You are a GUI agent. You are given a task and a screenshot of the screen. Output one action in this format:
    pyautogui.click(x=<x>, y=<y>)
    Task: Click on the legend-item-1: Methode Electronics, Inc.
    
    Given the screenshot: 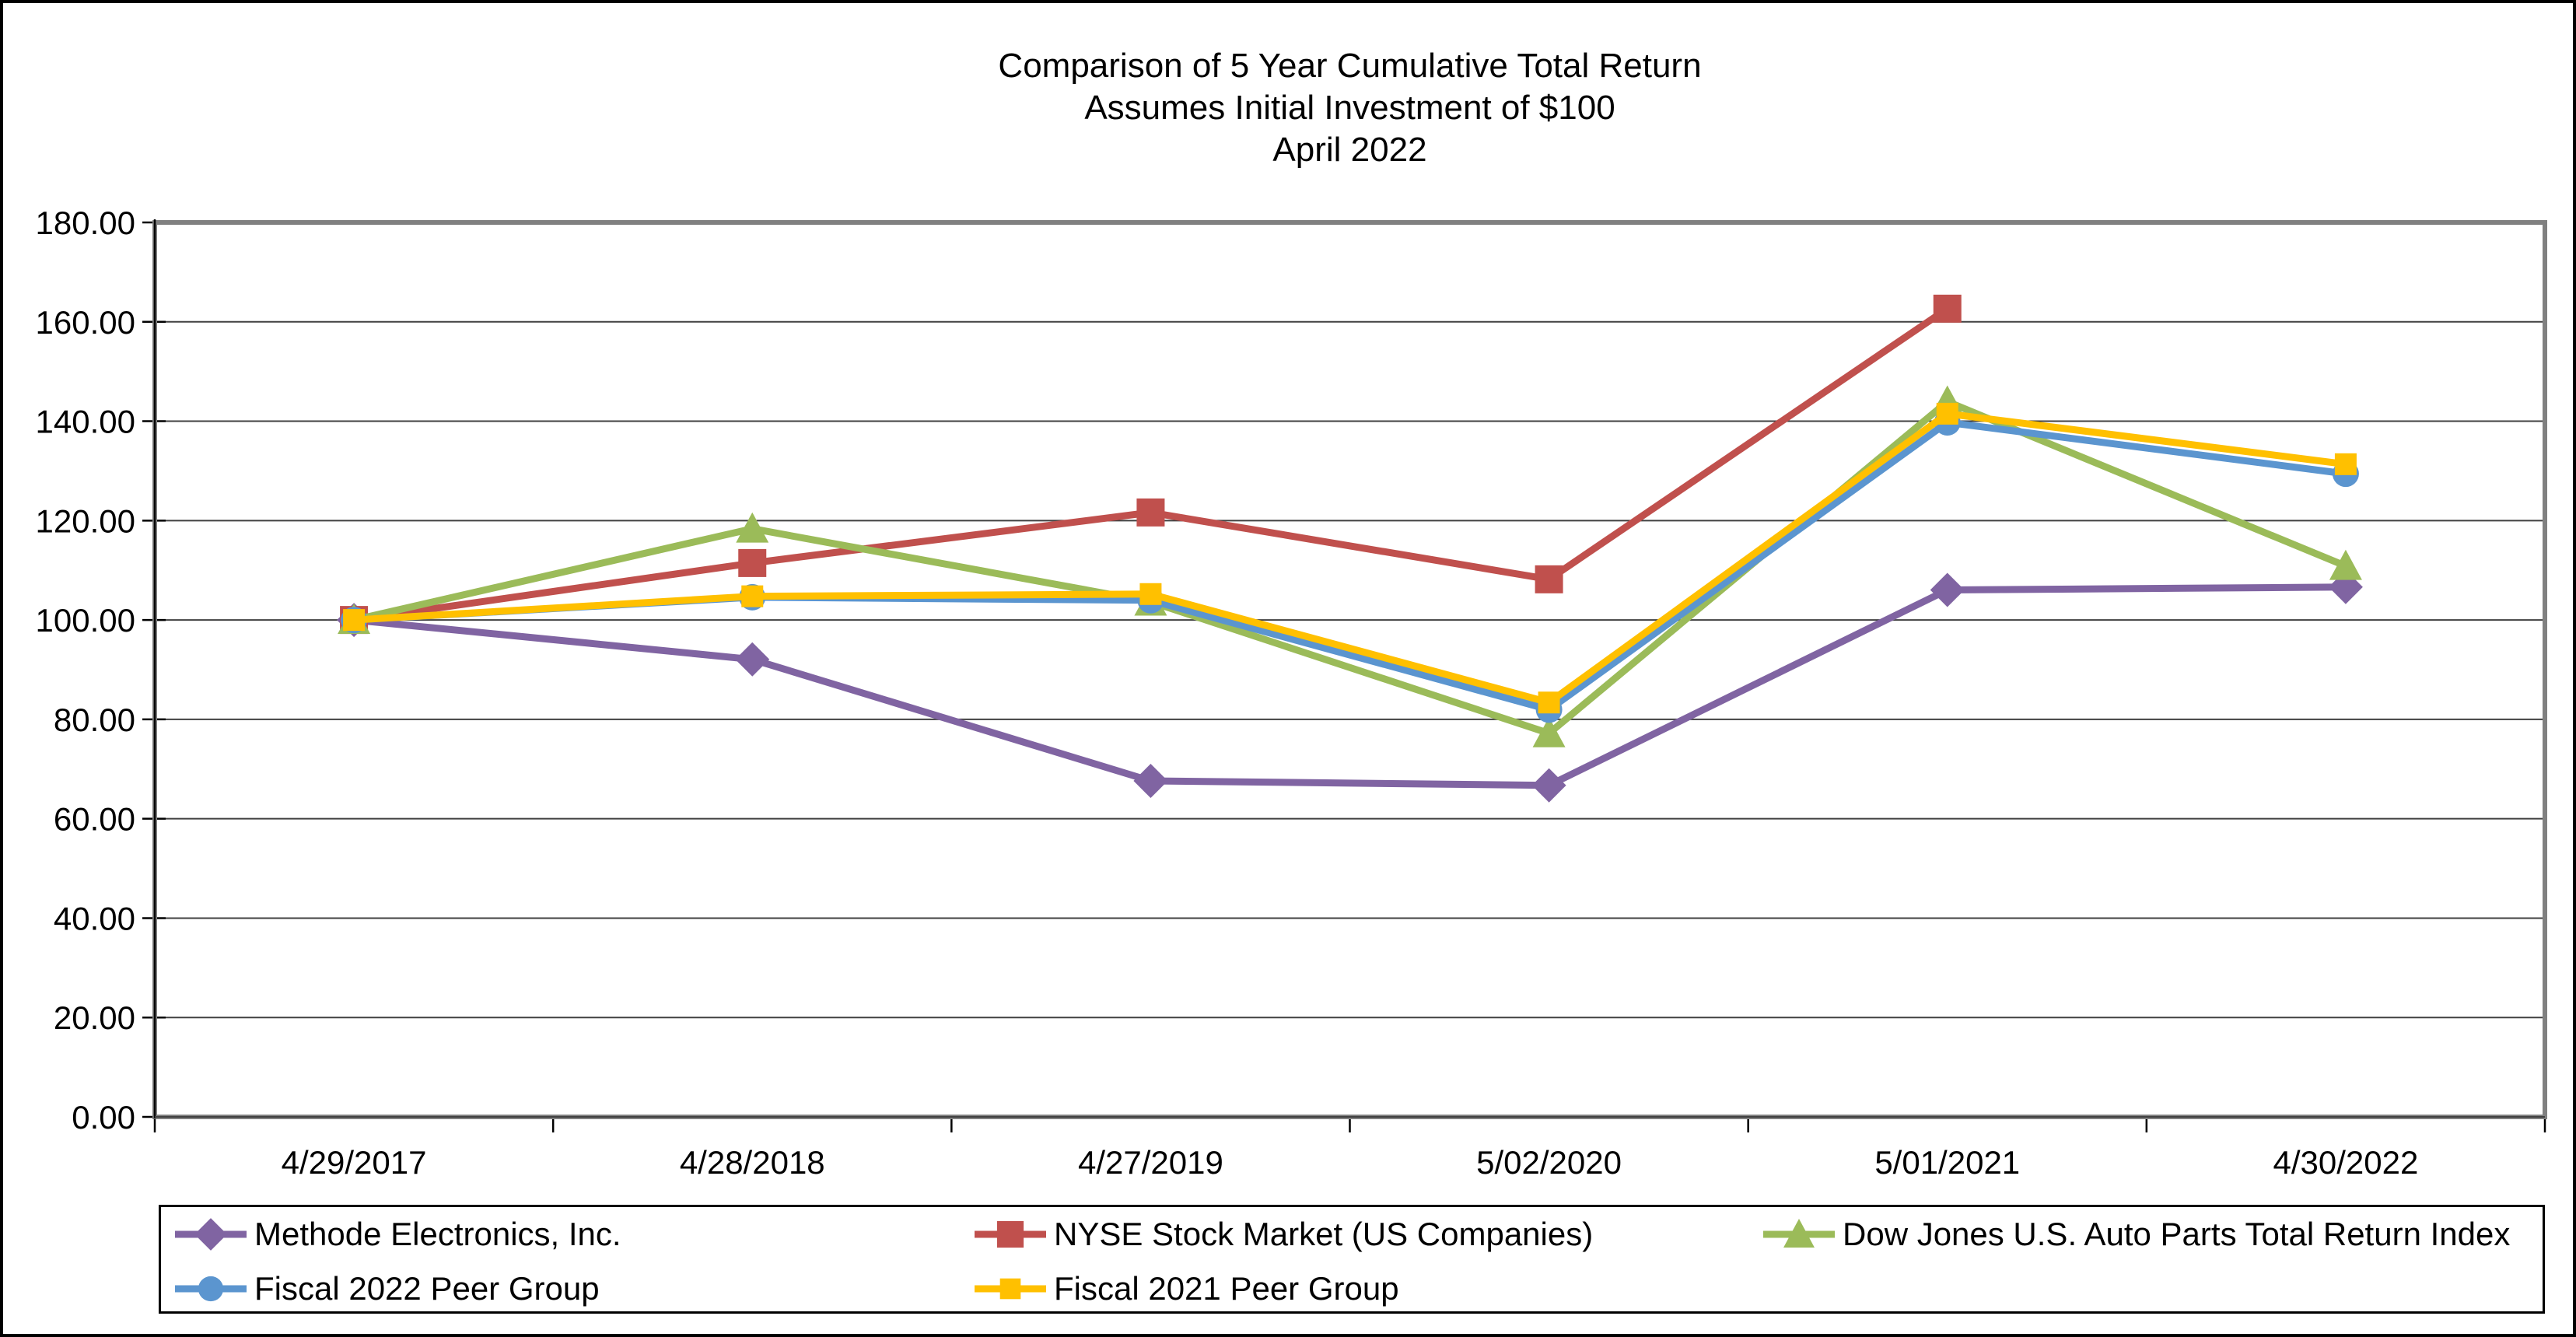 What is the action you would take?
    pyautogui.click(x=398, y=1234)
    